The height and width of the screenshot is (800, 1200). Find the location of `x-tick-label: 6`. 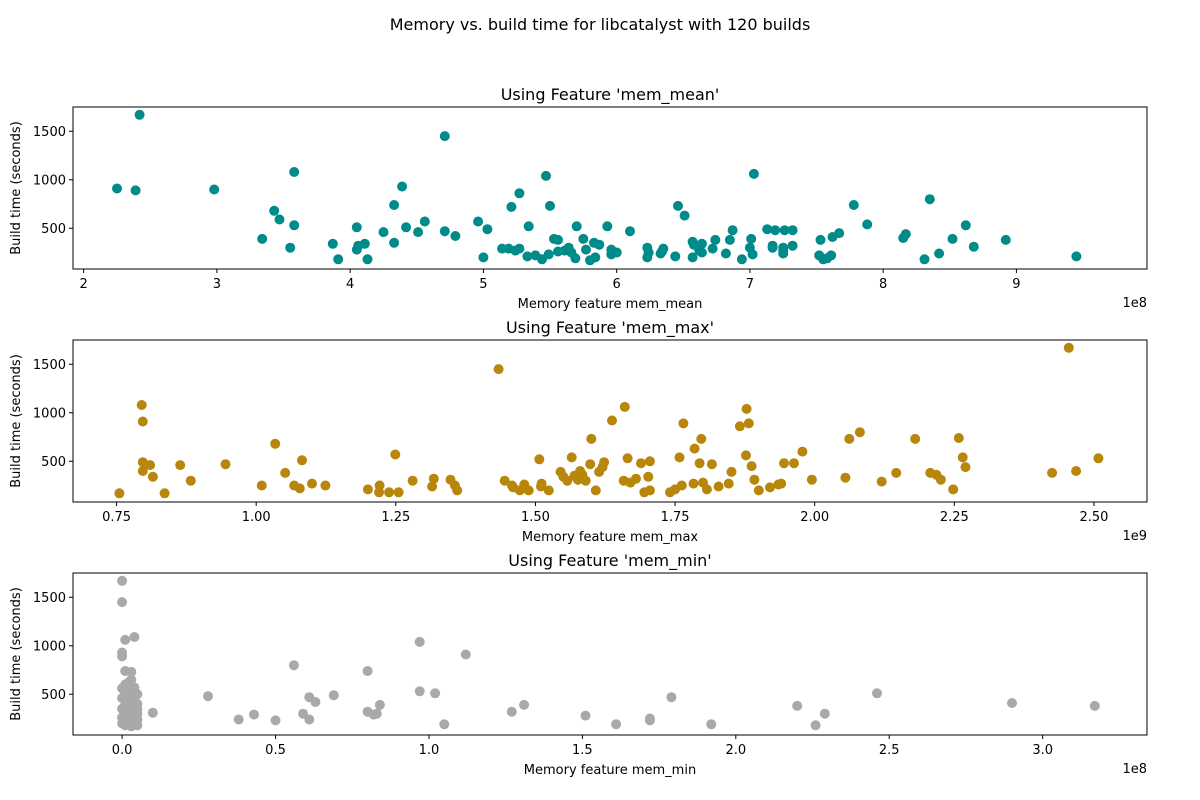

x-tick-label: 6 is located at coordinates (617, 284).